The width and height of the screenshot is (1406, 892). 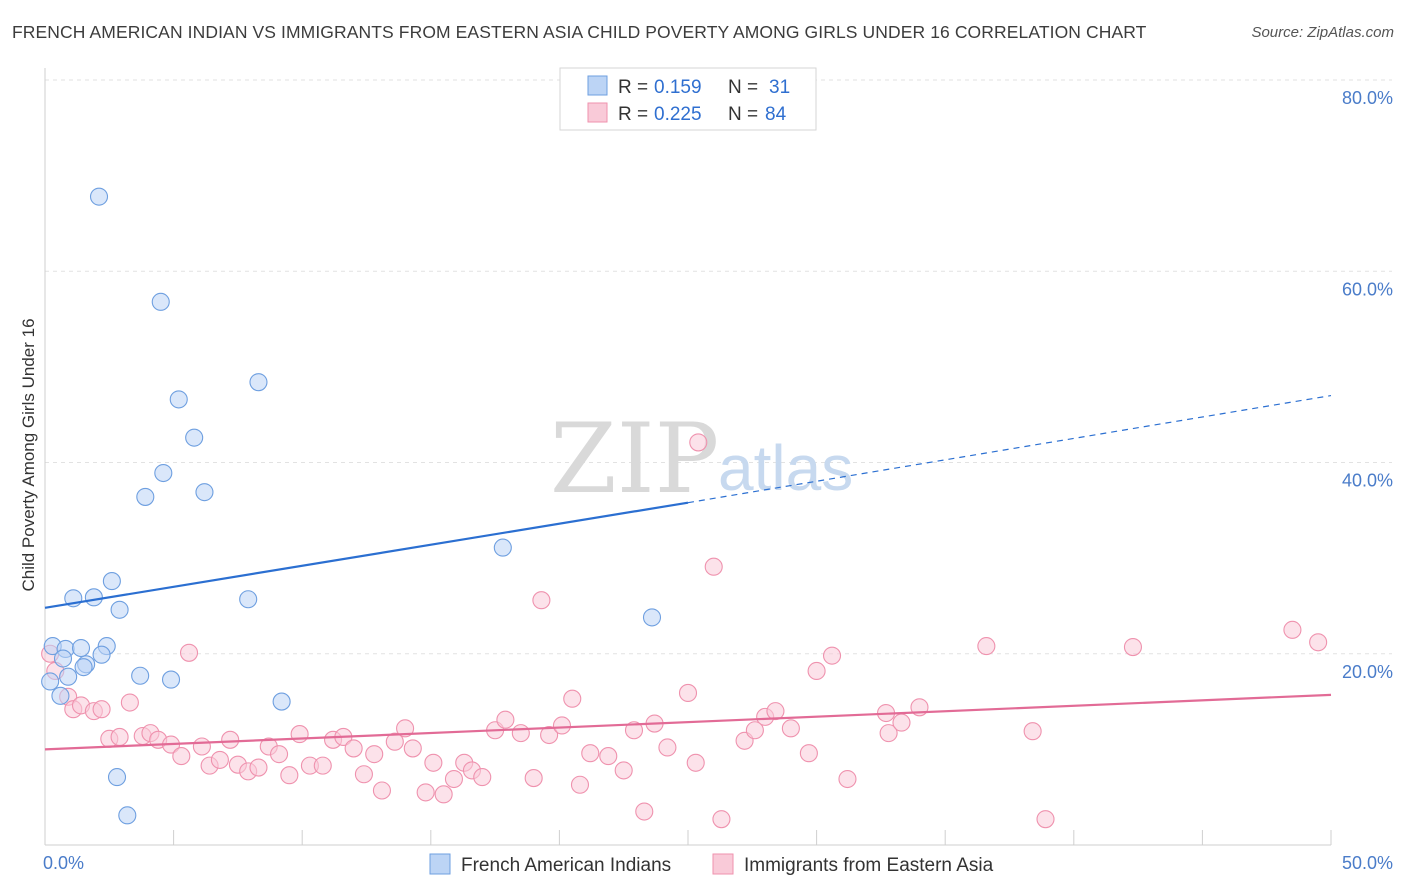 I want to click on chart-source: Source: ZipAtlas.com, so click(x=1322, y=32).